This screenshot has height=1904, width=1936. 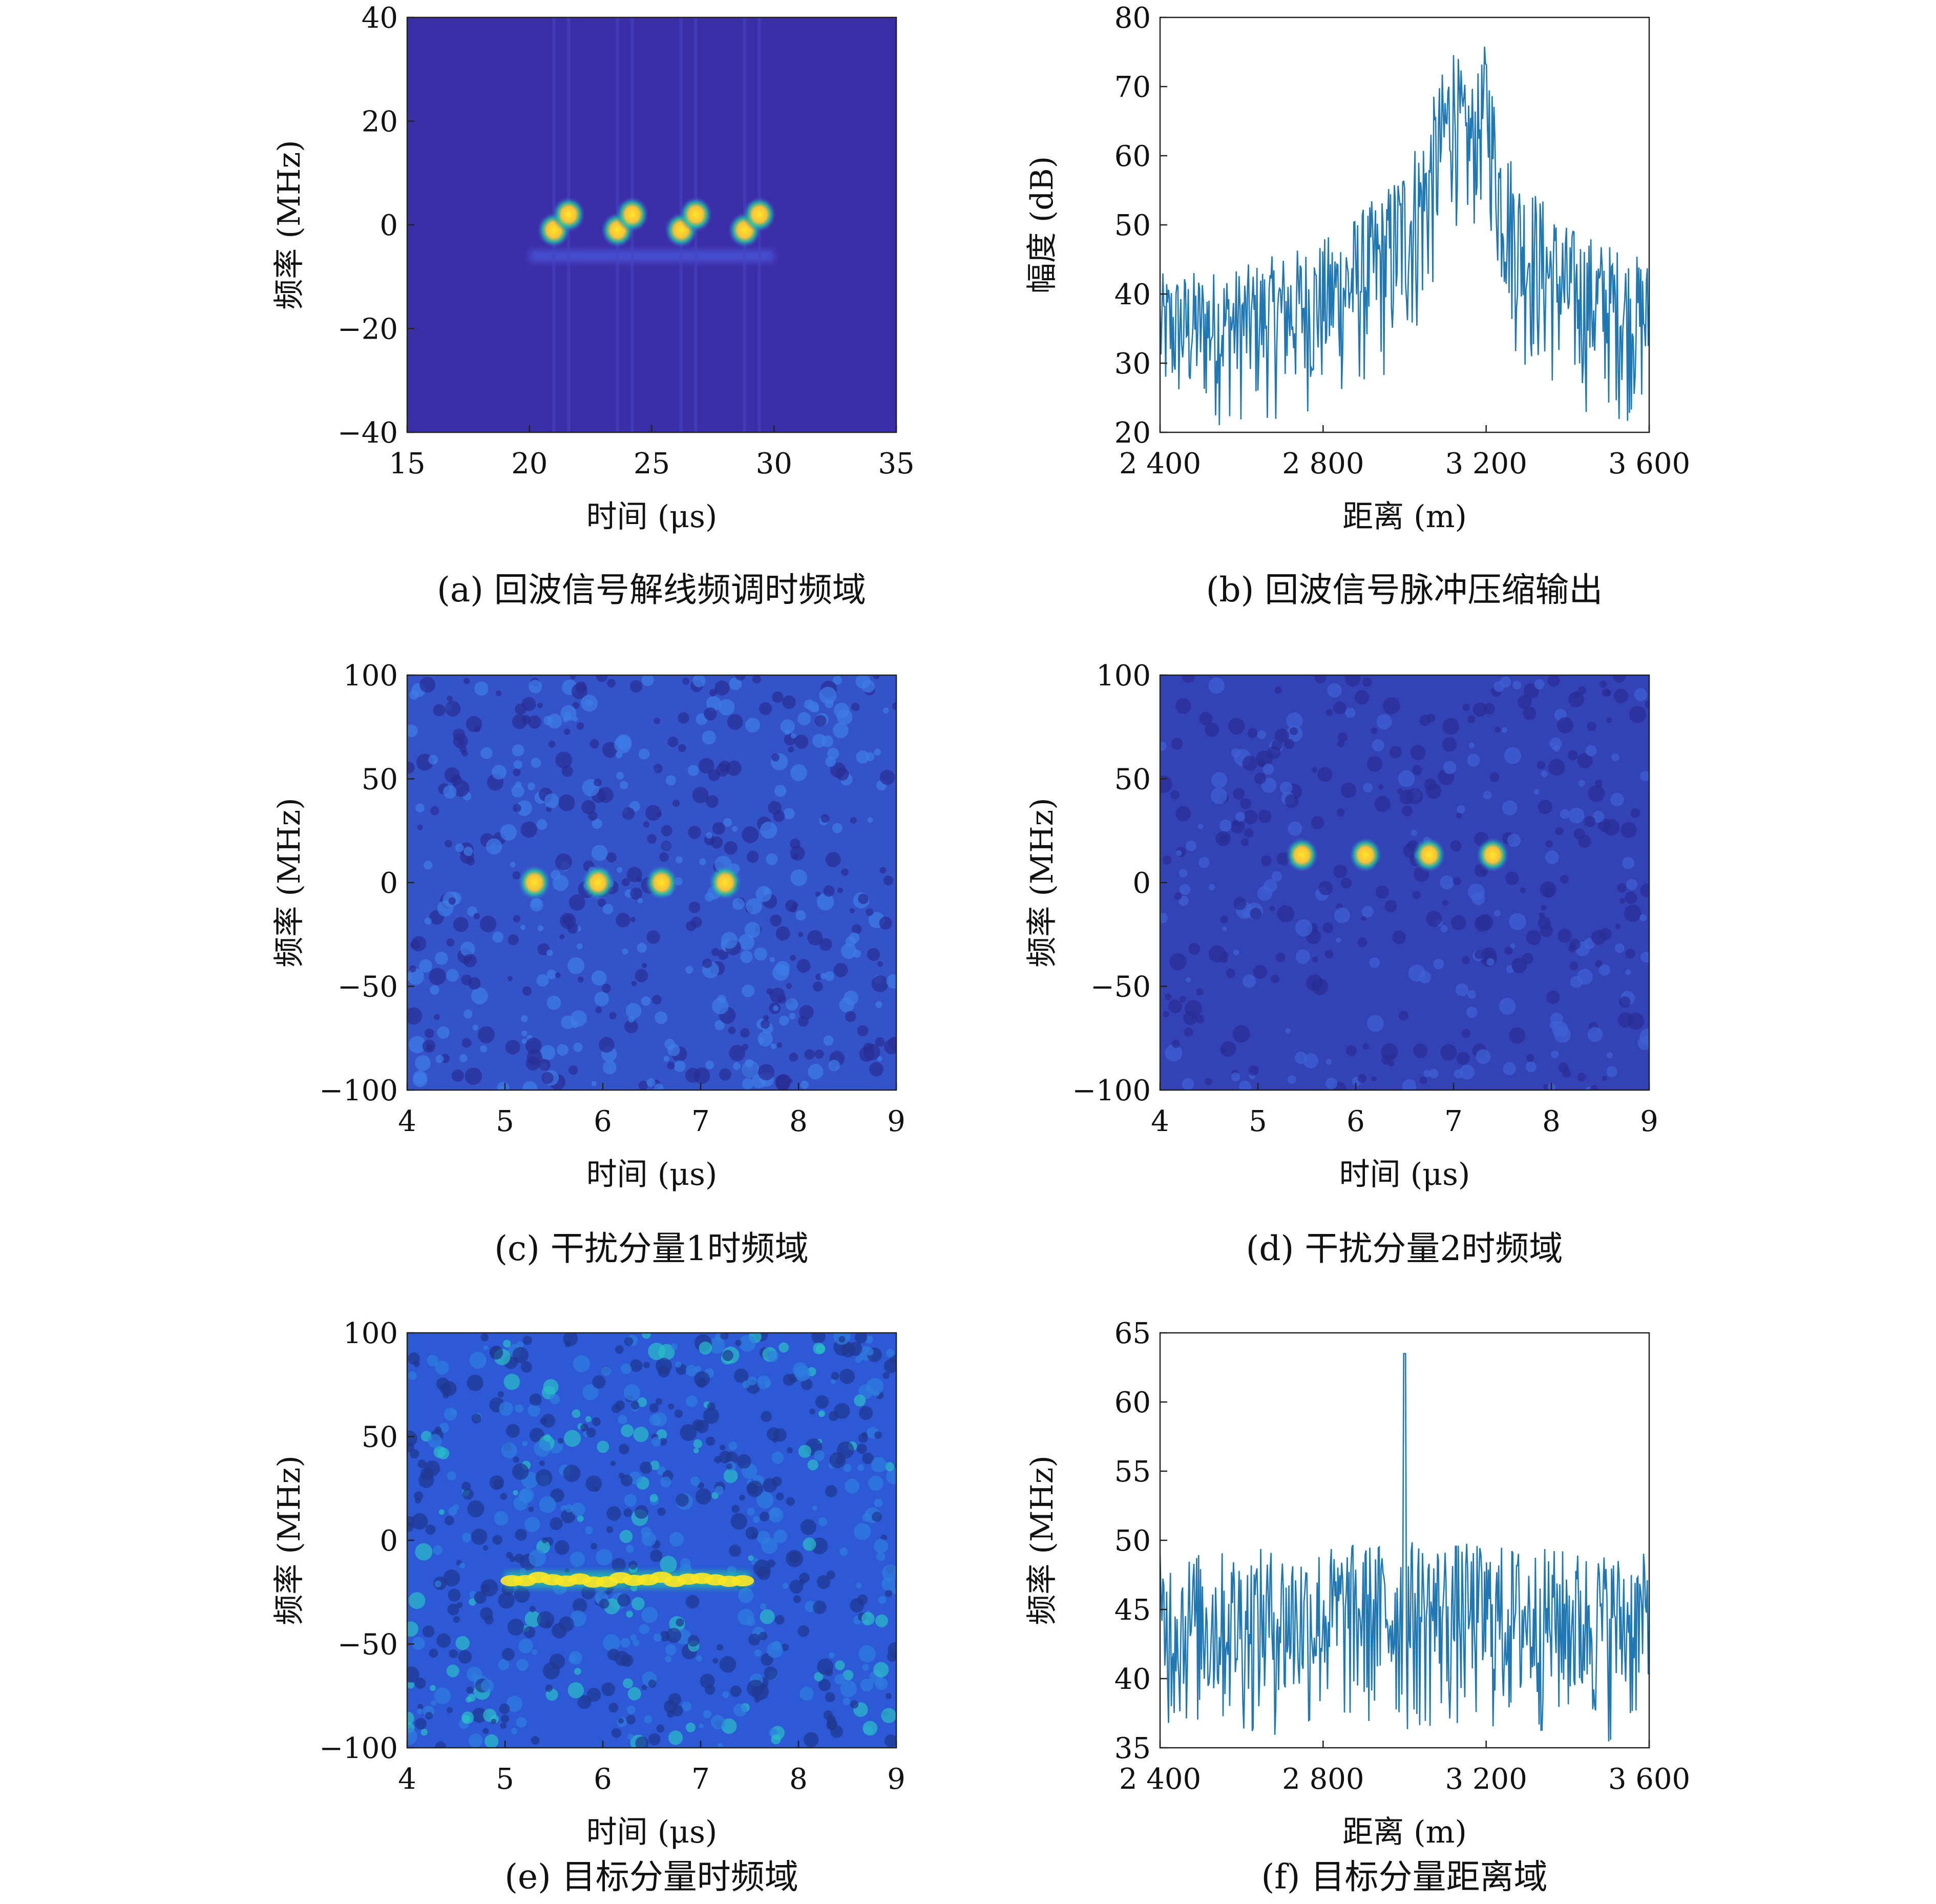 I want to click on line-b, so click(x=1404, y=236).